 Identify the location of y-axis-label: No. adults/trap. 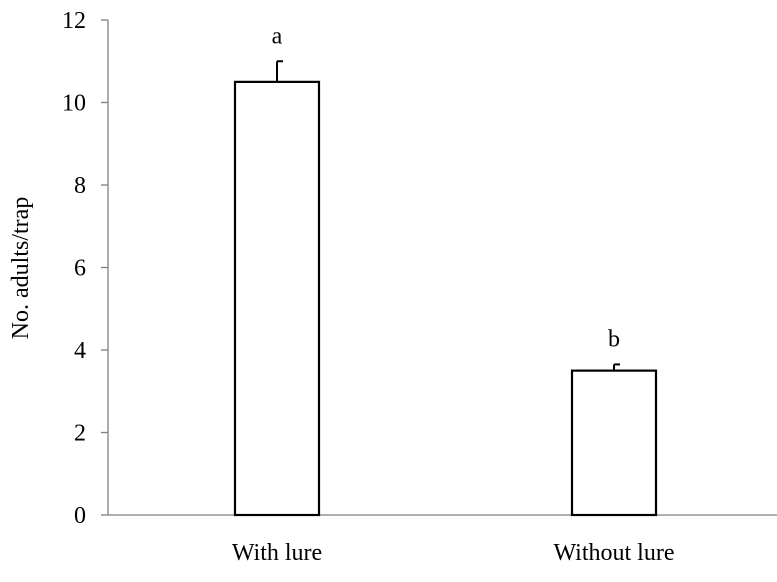
(21, 268).